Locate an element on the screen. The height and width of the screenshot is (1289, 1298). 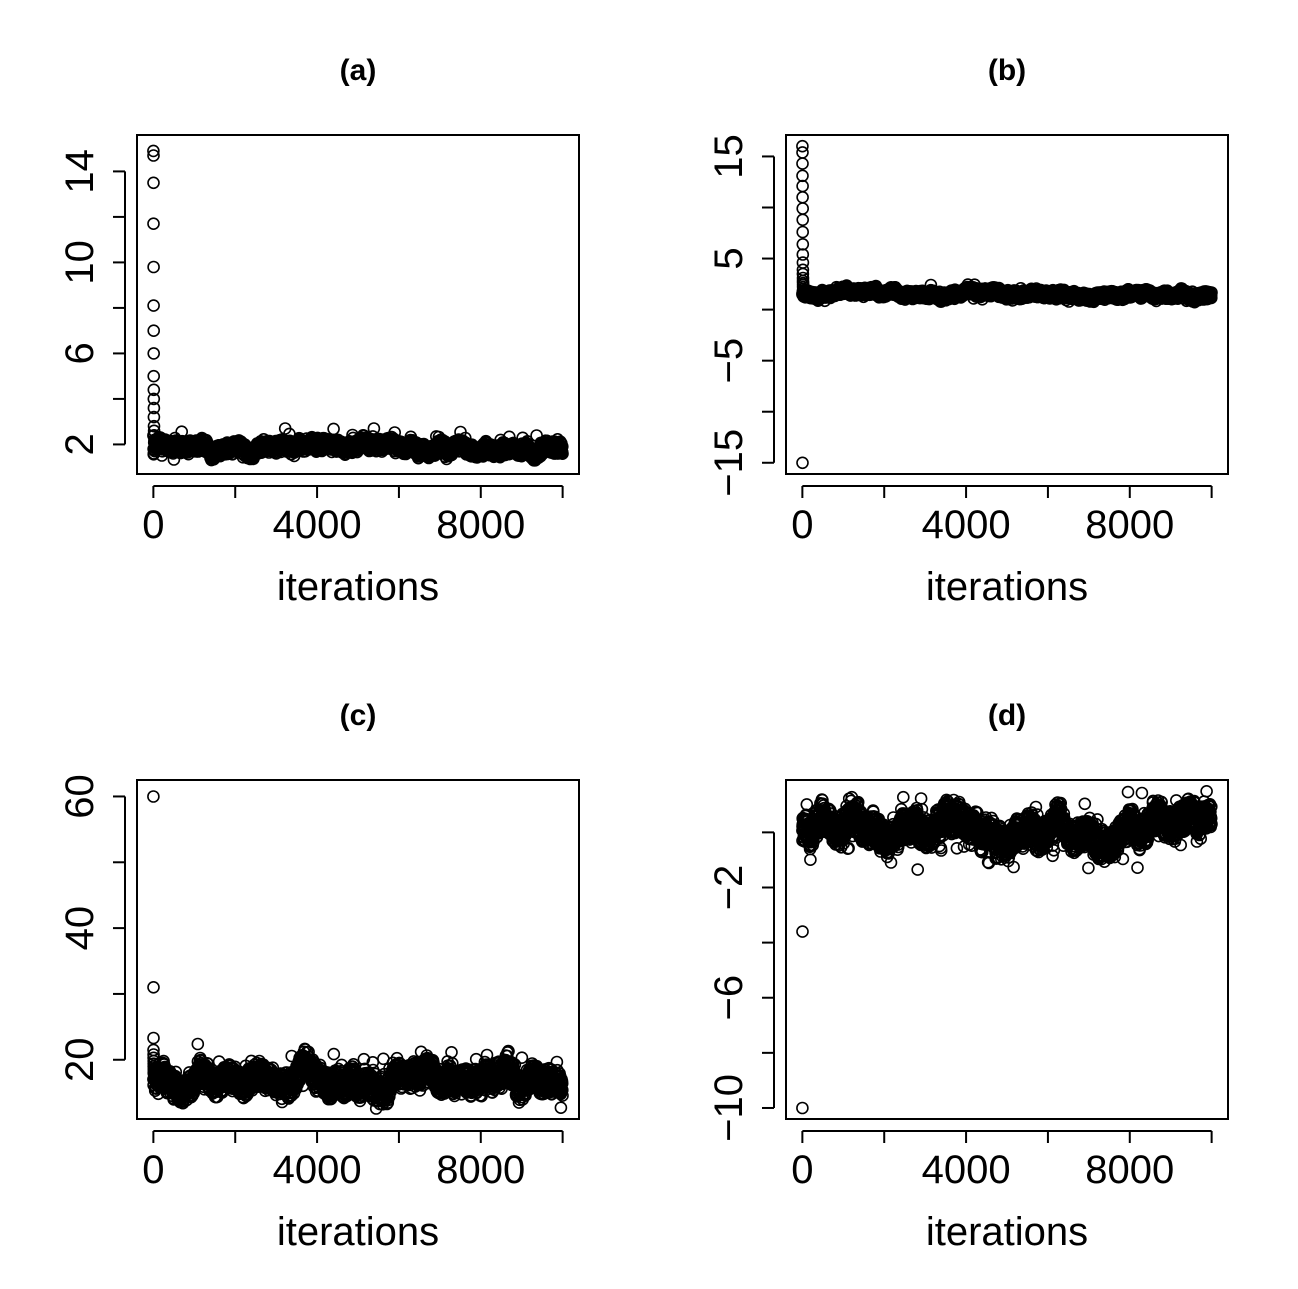
y-tick-label: −15 is located at coordinates (729, 463).